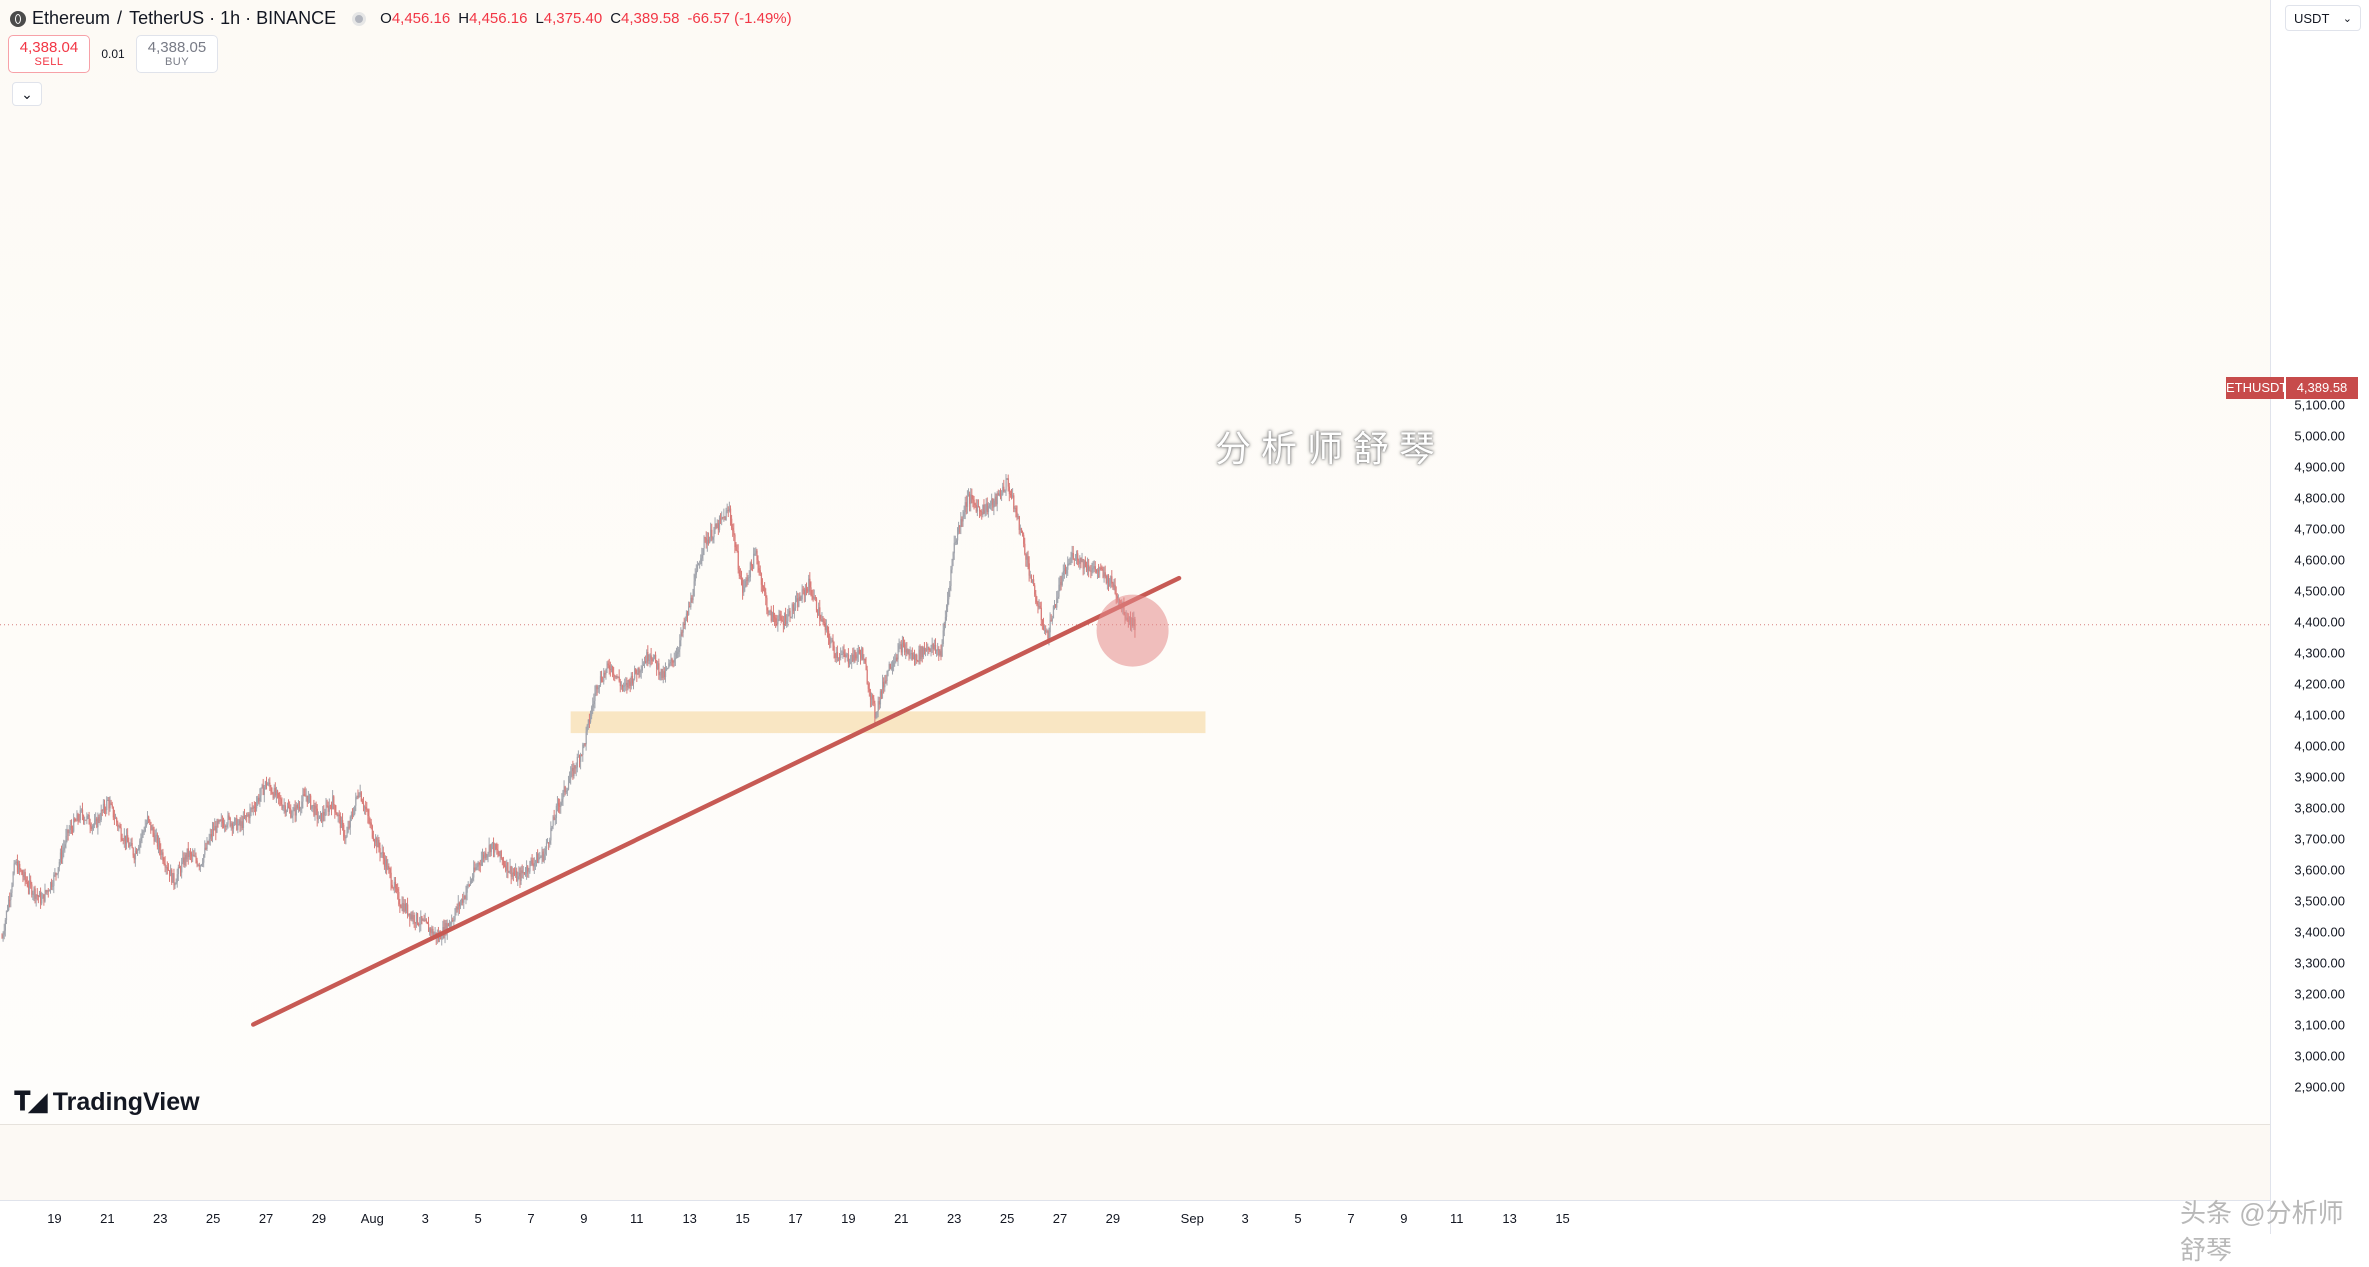  I want to click on open-value: 4,456.16, so click(421, 18).